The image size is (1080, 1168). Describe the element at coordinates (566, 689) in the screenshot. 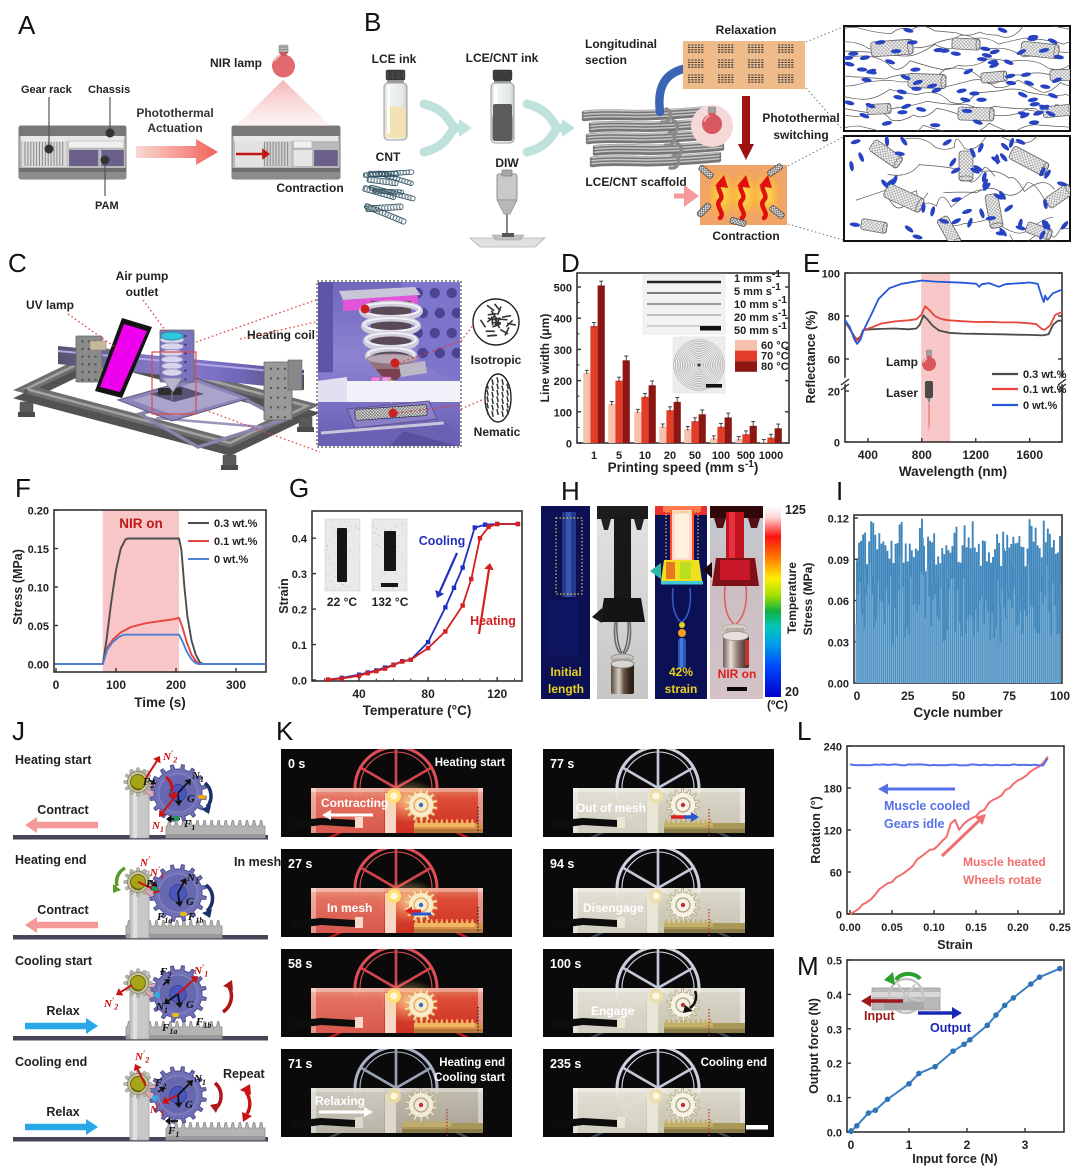

I see `svg-text: length` at that location.